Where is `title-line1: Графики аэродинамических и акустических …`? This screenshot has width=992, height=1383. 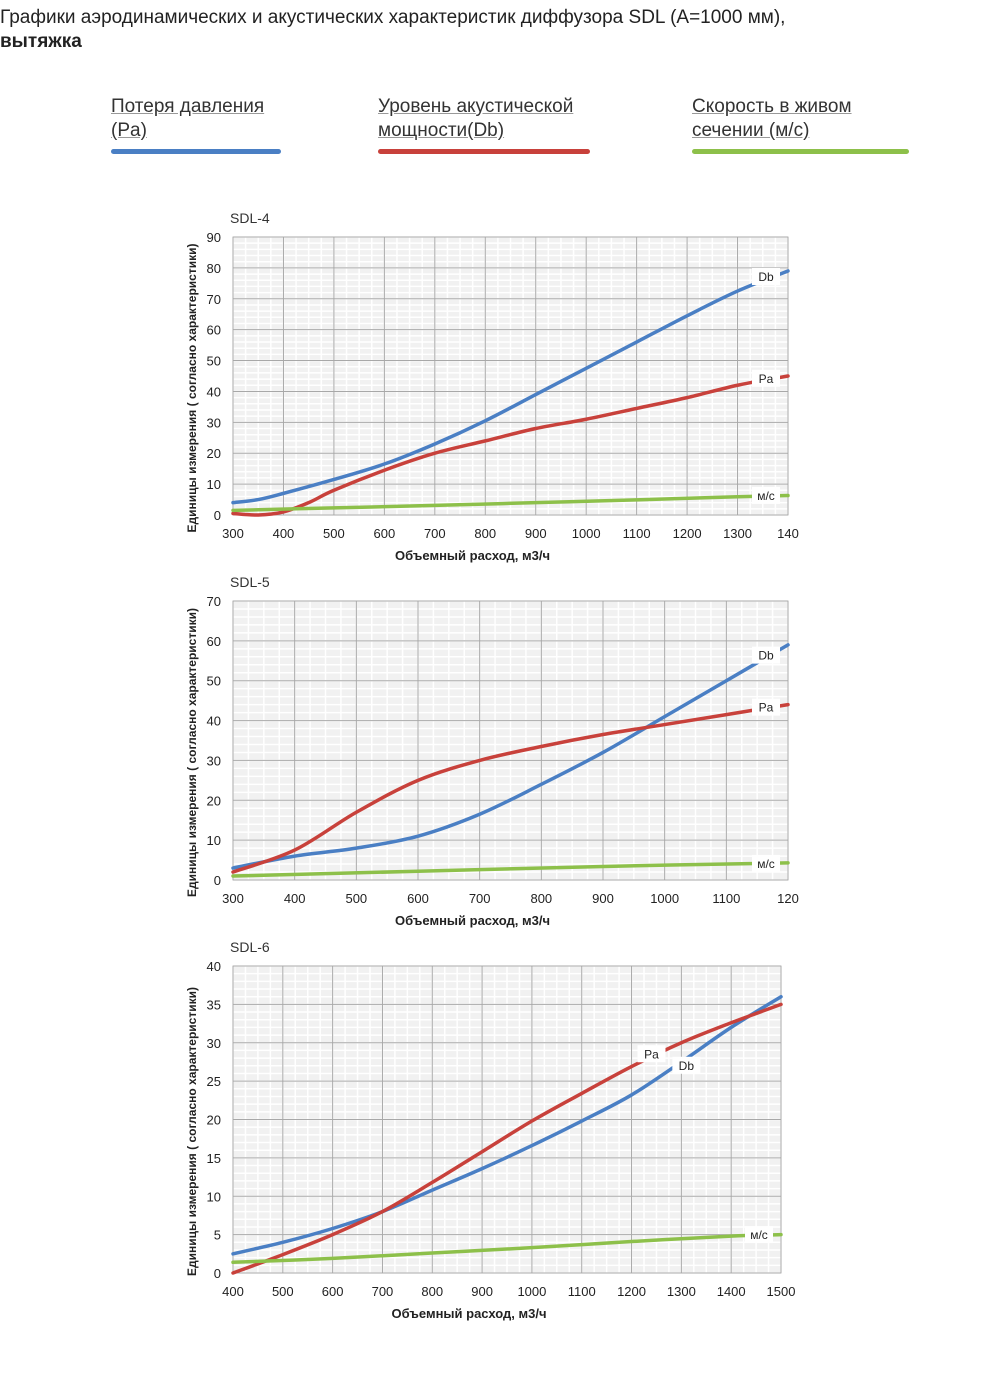
title-line1: Графики аэродинамических и акустических … is located at coordinates (393, 17).